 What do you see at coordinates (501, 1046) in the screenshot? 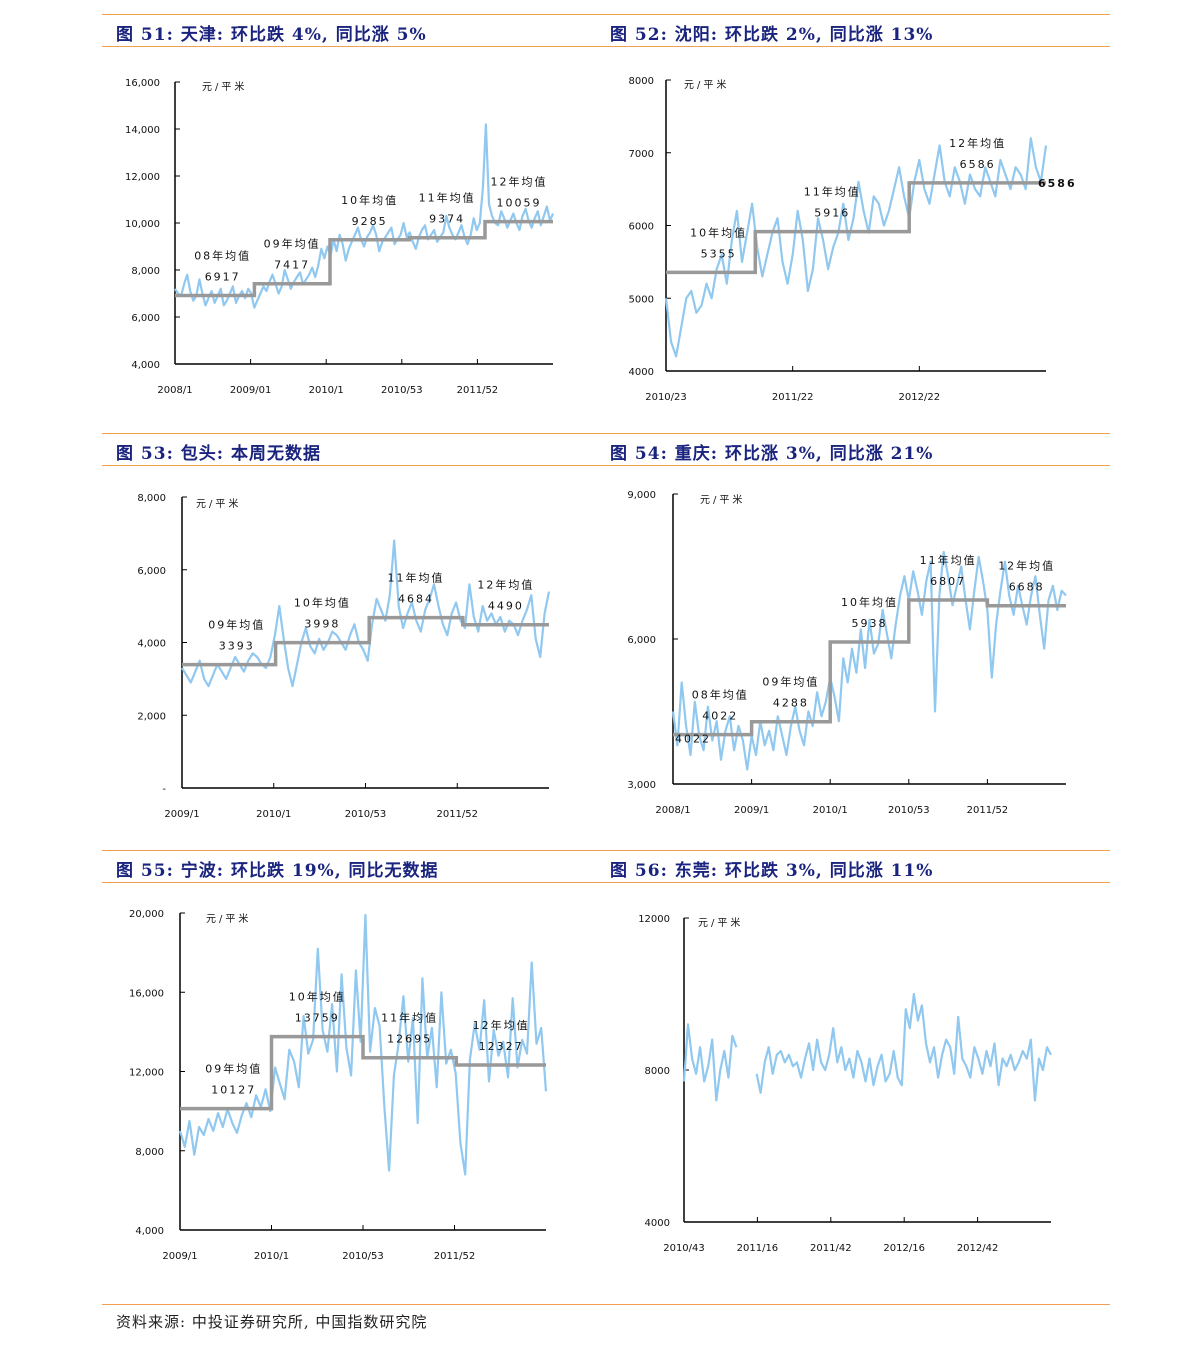
I see `average-value: 12327` at bounding box center [501, 1046].